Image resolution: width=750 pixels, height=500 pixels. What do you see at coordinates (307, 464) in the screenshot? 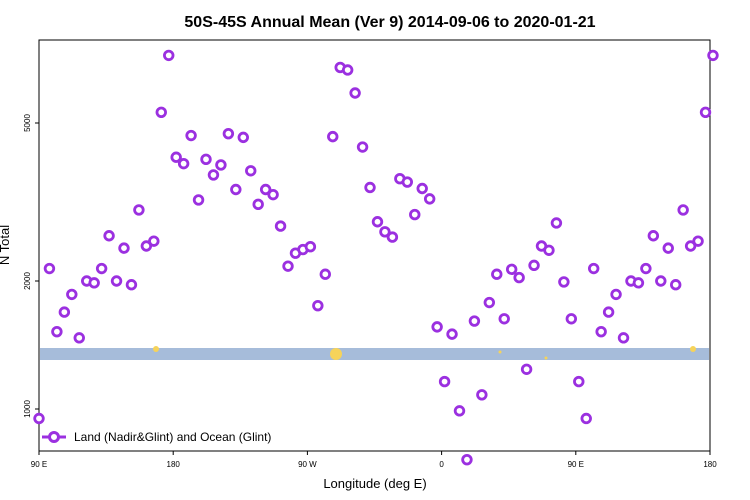
I see `x-tick-label: 90 W` at bounding box center [307, 464].